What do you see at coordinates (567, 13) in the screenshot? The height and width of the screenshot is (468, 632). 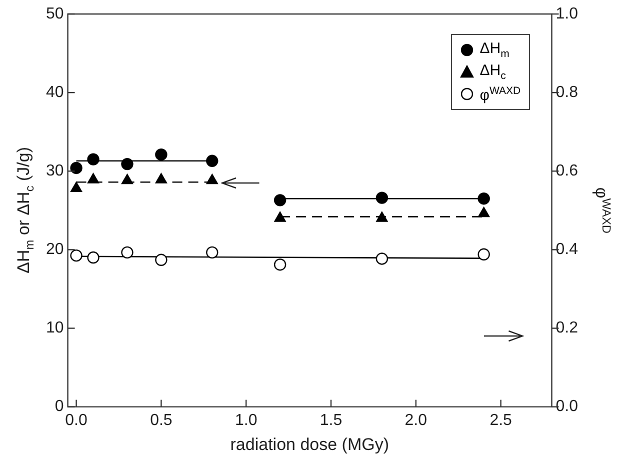 I see `y2-tick-label: 1.0` at bounding box center [567, 13].